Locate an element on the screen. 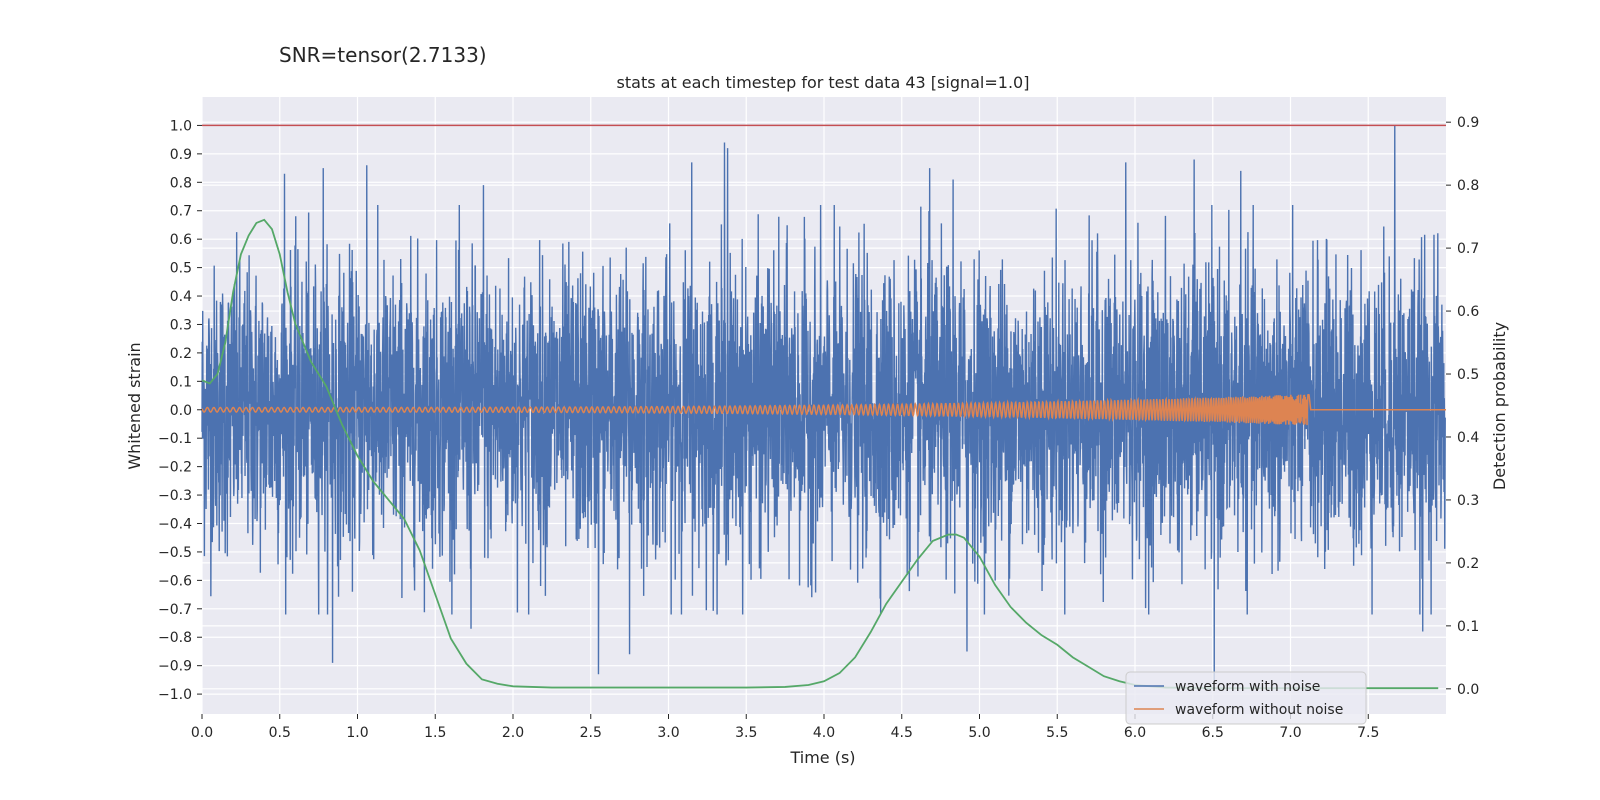  y2-tick-label: 0.1 is located at coordinates (1468, 627).